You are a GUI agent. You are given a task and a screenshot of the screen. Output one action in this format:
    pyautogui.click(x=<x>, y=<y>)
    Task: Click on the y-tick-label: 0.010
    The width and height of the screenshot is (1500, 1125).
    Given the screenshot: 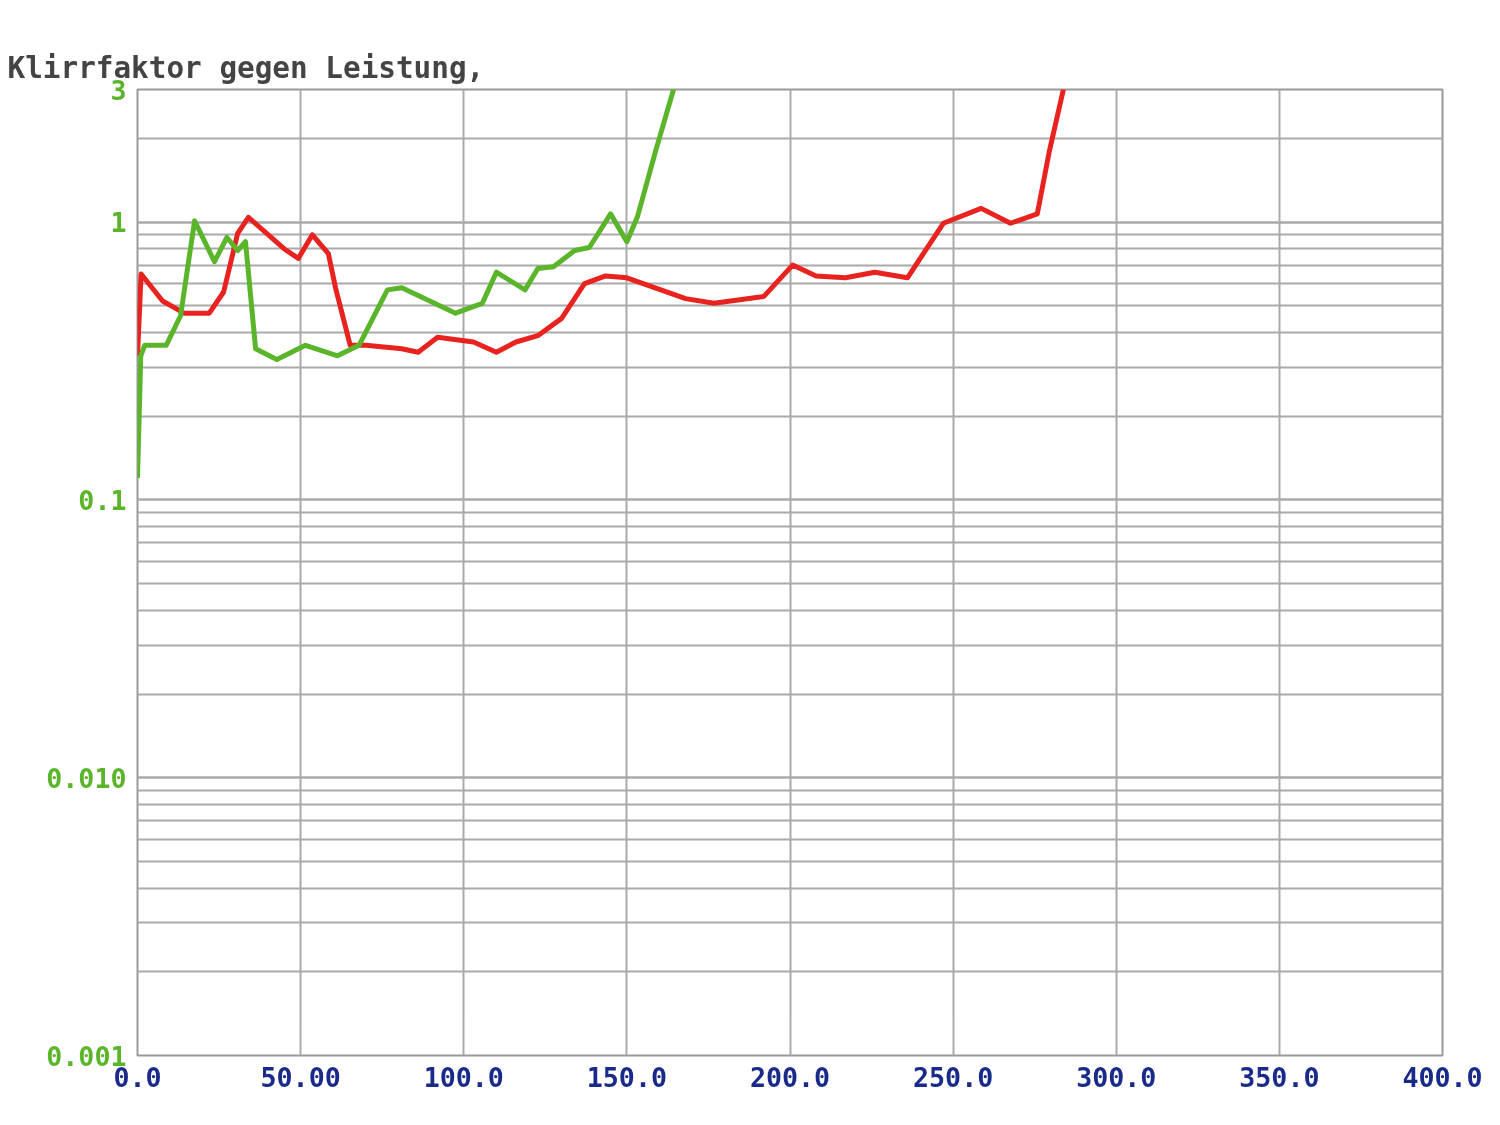 What is the action you would take?
    pyautogui.click(x=86, y=778)
    